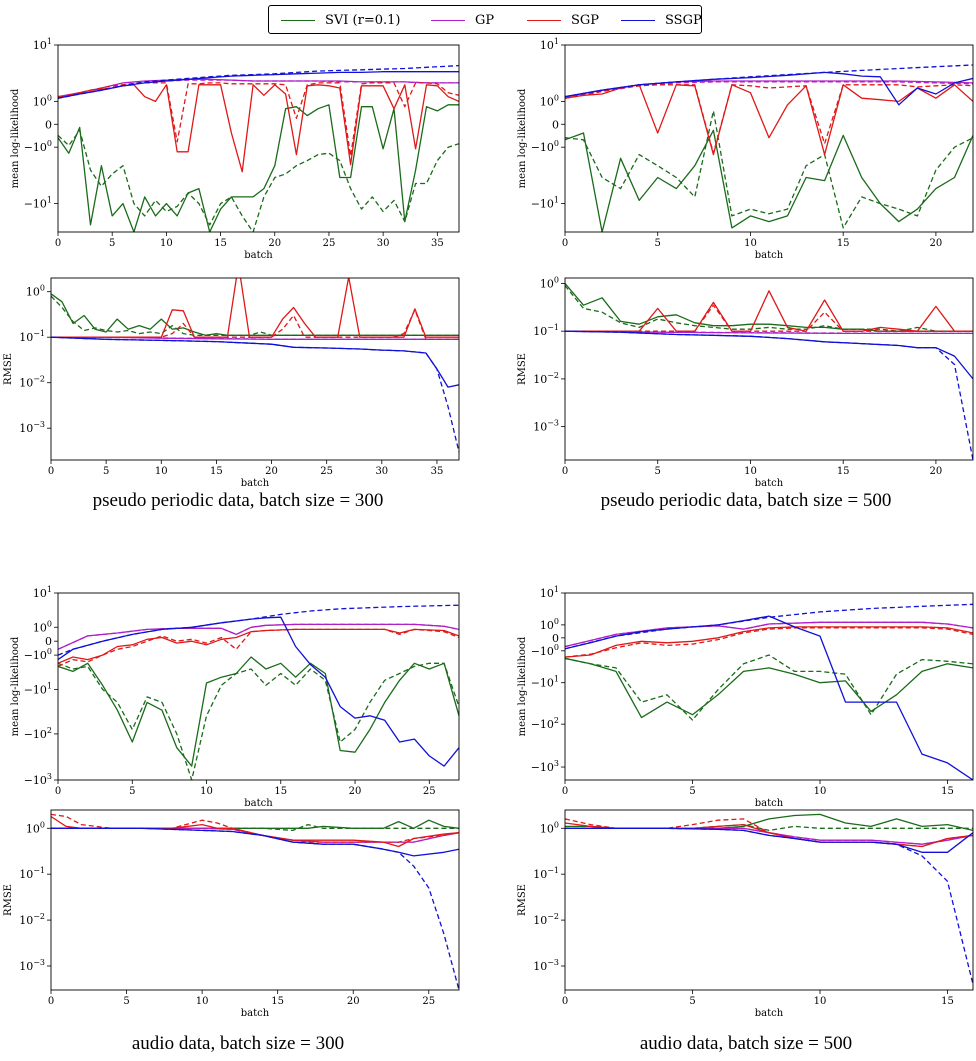 This screenshot has width=976, height=1061. What do you see at coordinates (462, 20) in the screenshot?
I see `legend-item-gp: GP` at bounding box center [462, 20].